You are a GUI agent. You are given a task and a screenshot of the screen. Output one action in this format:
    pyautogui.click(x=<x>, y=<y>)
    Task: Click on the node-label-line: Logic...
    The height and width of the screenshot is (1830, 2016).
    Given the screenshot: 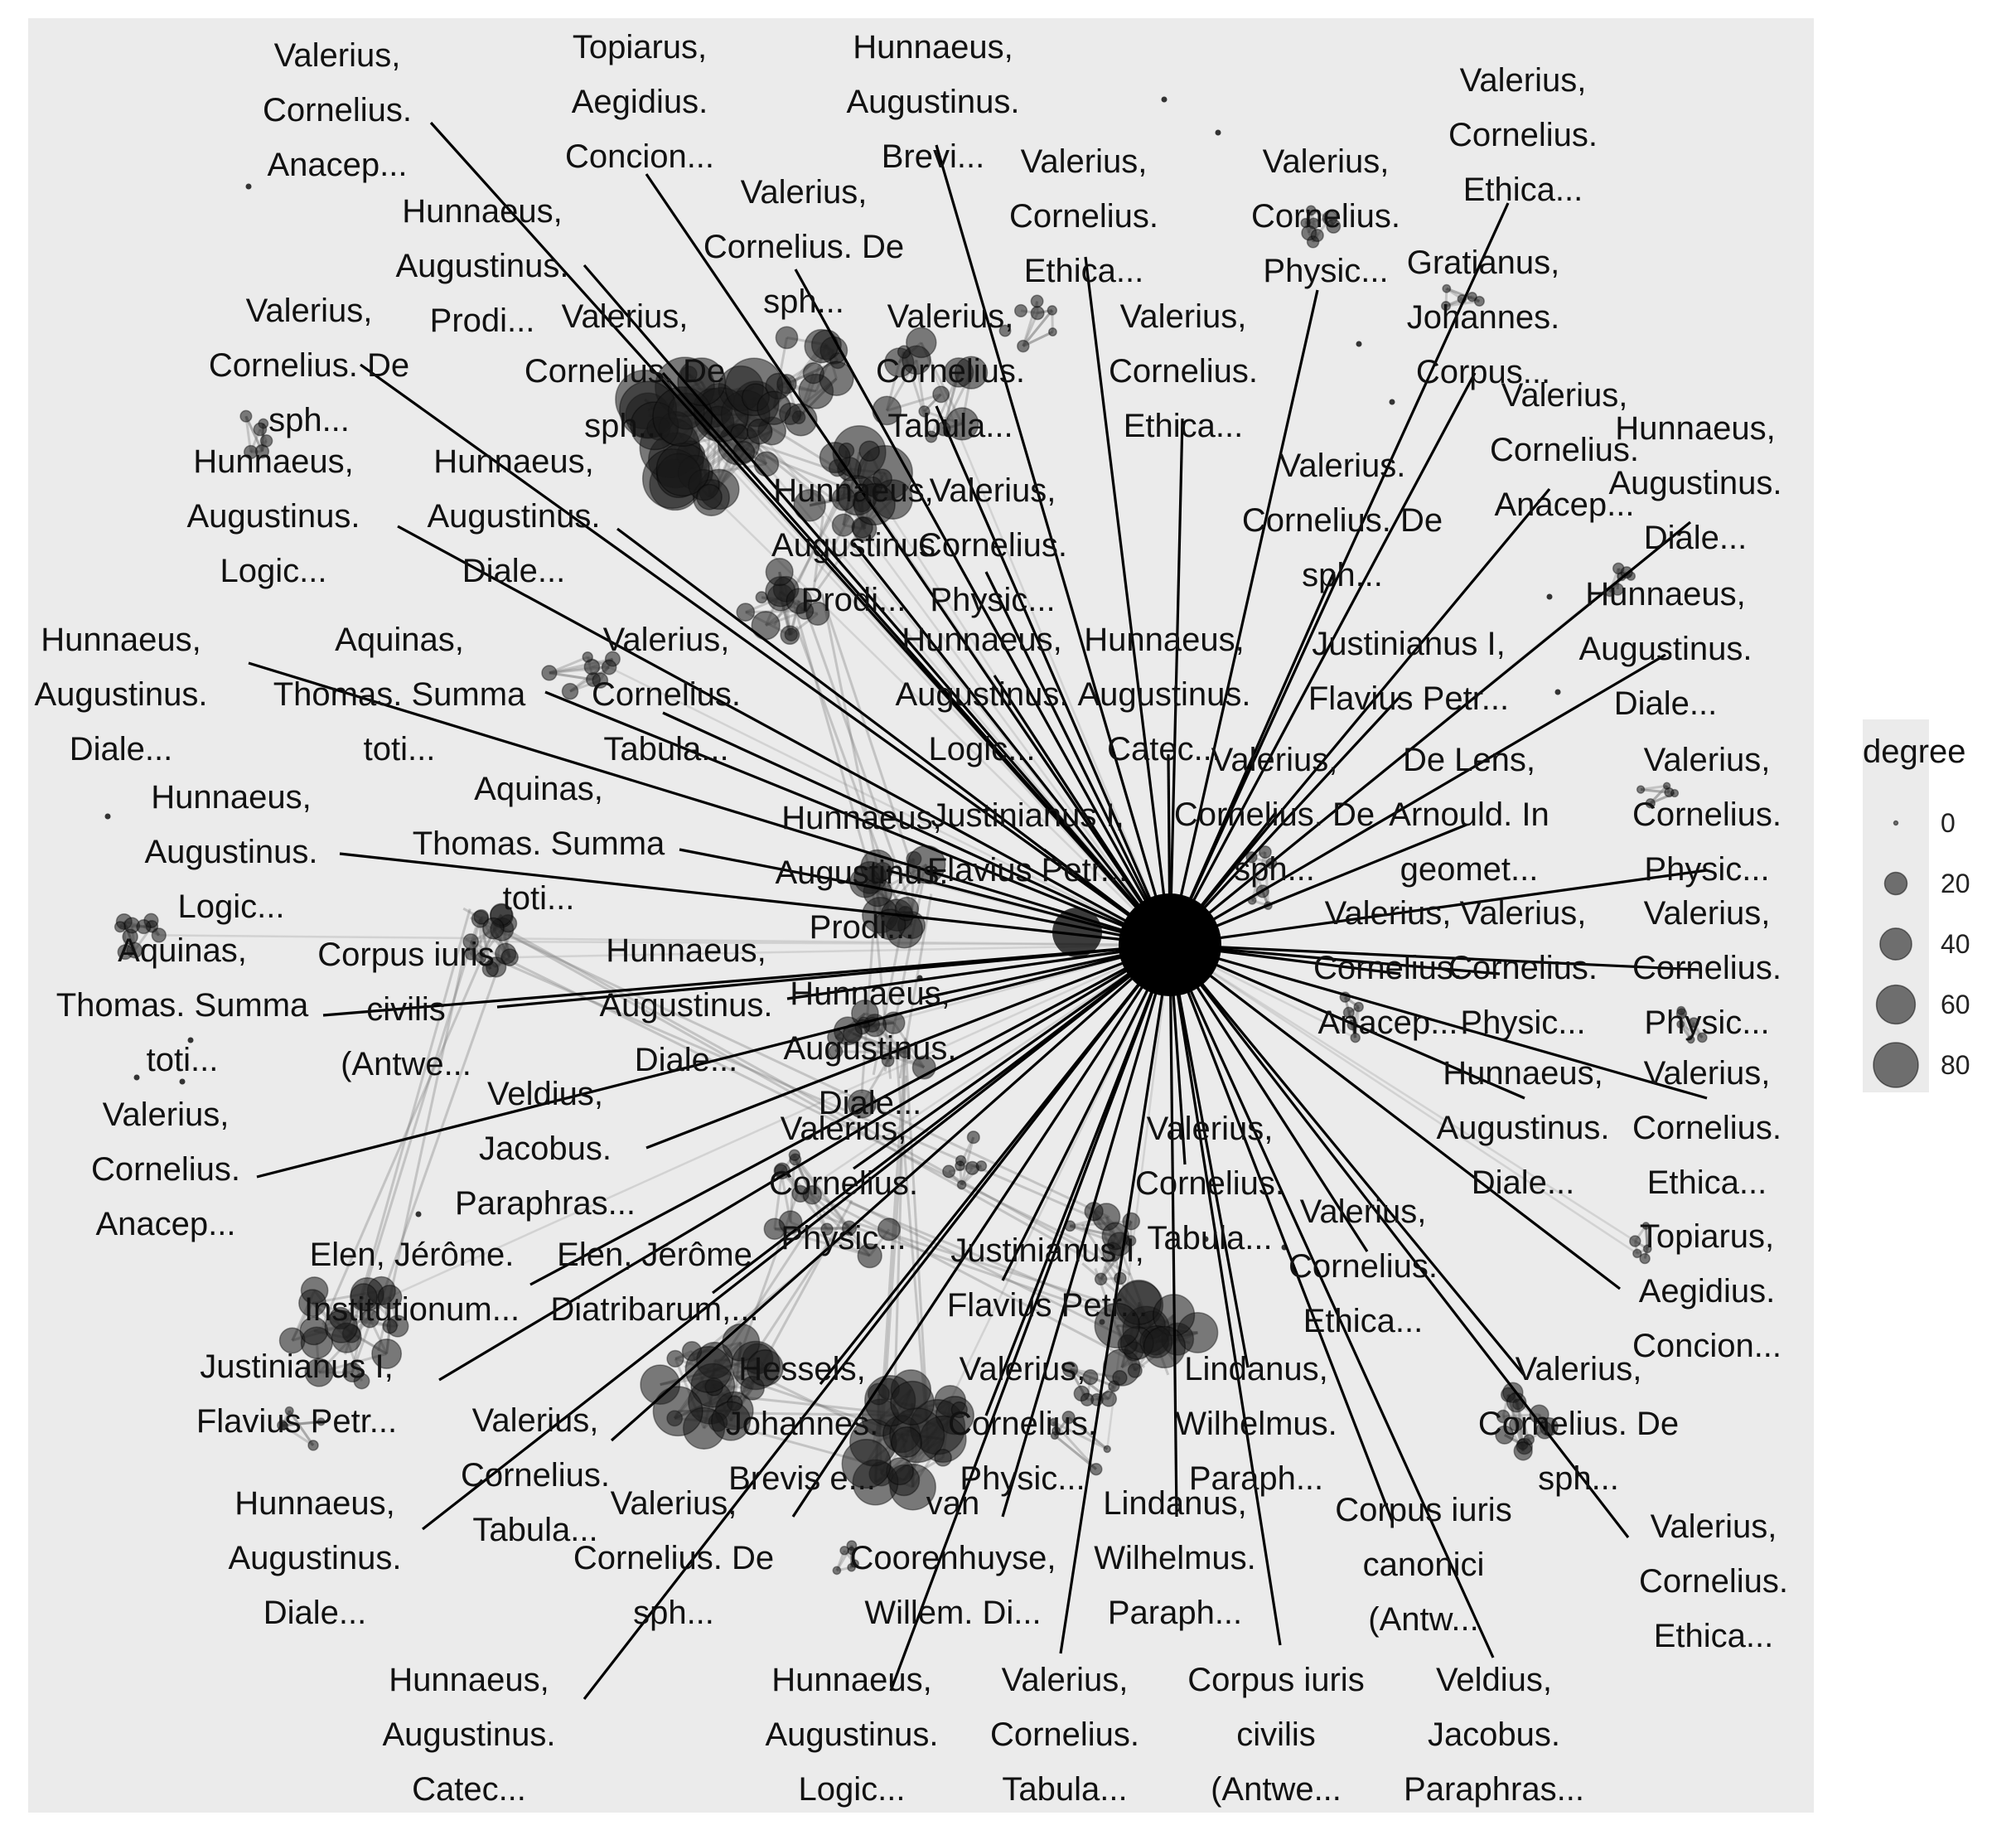 What is the action you would take?
    pyautogui.click(x=273, y=571)
    